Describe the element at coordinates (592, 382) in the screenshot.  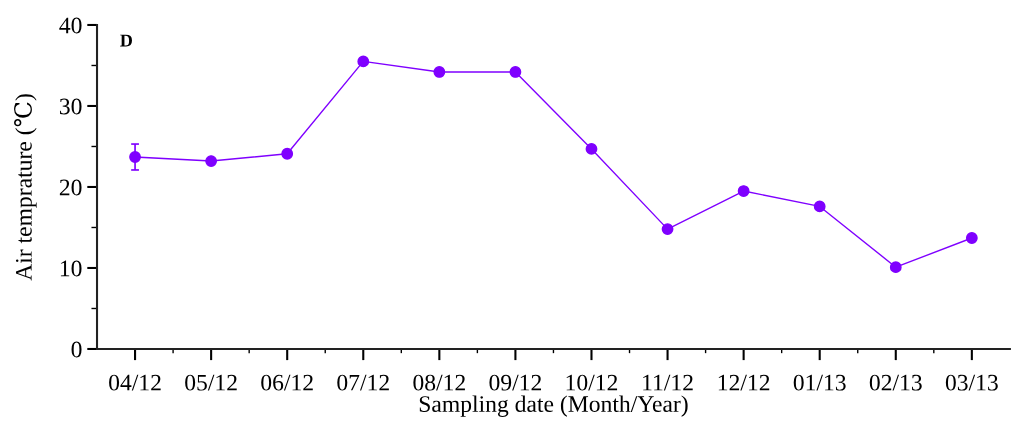
I see `x-tick-label: 10/12` at that location.